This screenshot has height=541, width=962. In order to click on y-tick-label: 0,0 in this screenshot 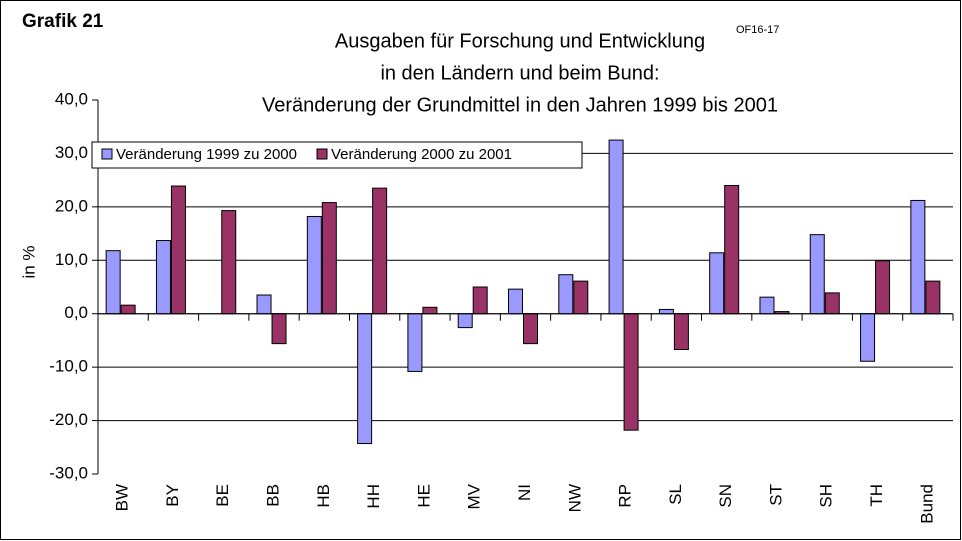, I will do `click(76, 312)`.